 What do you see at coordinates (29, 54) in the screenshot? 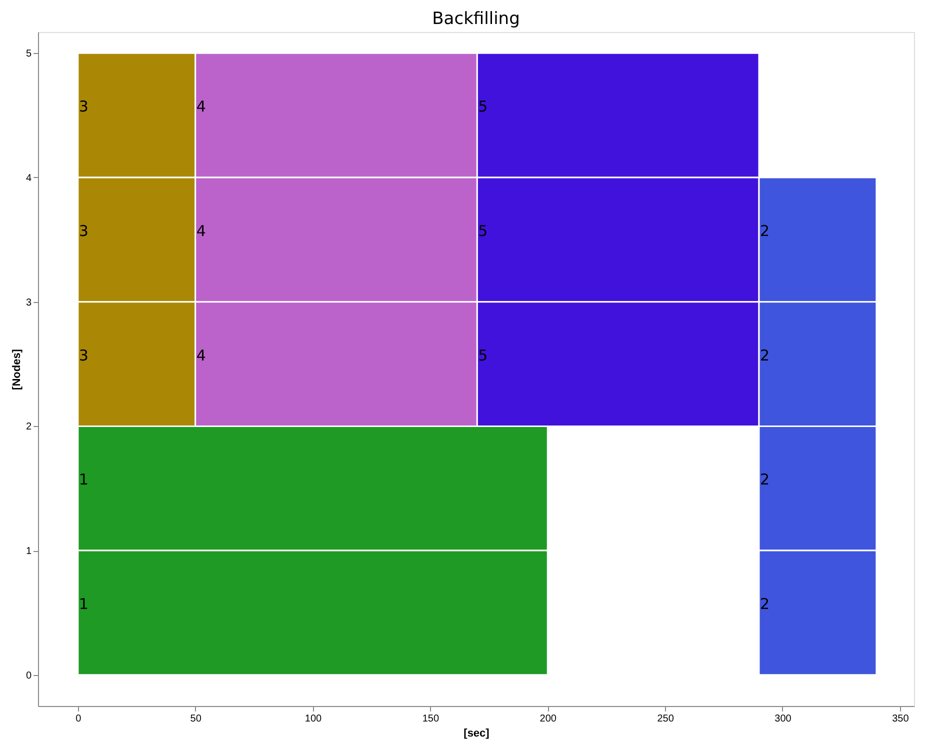
I see `y-tick-label: 5` at bounding box center [29, 54].